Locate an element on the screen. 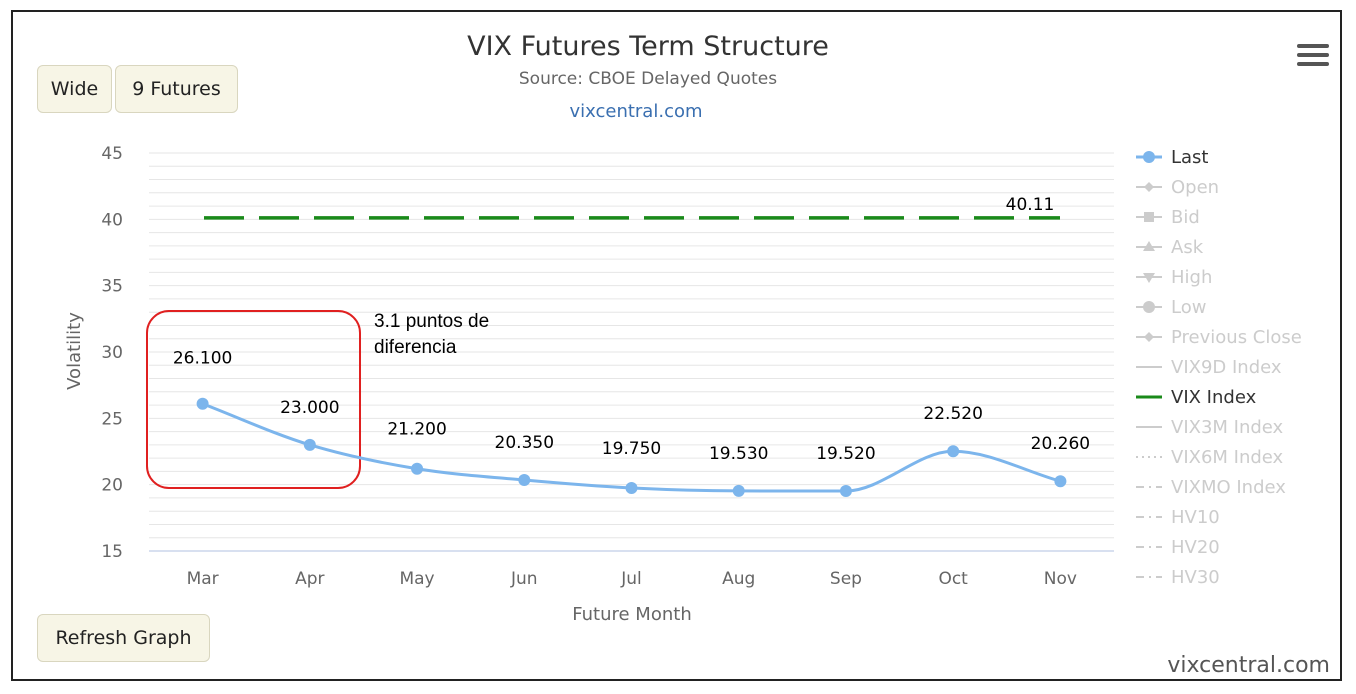 The width and height of the screenshot is (1356, 694). legend-label: HV10 is located at coordinates (1195, 517).